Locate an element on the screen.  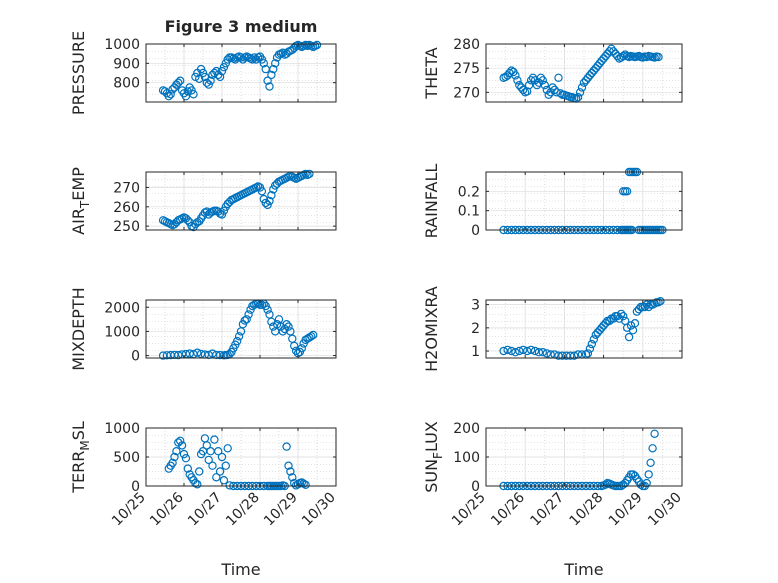
plot-area is located at coordinates (241, 329).